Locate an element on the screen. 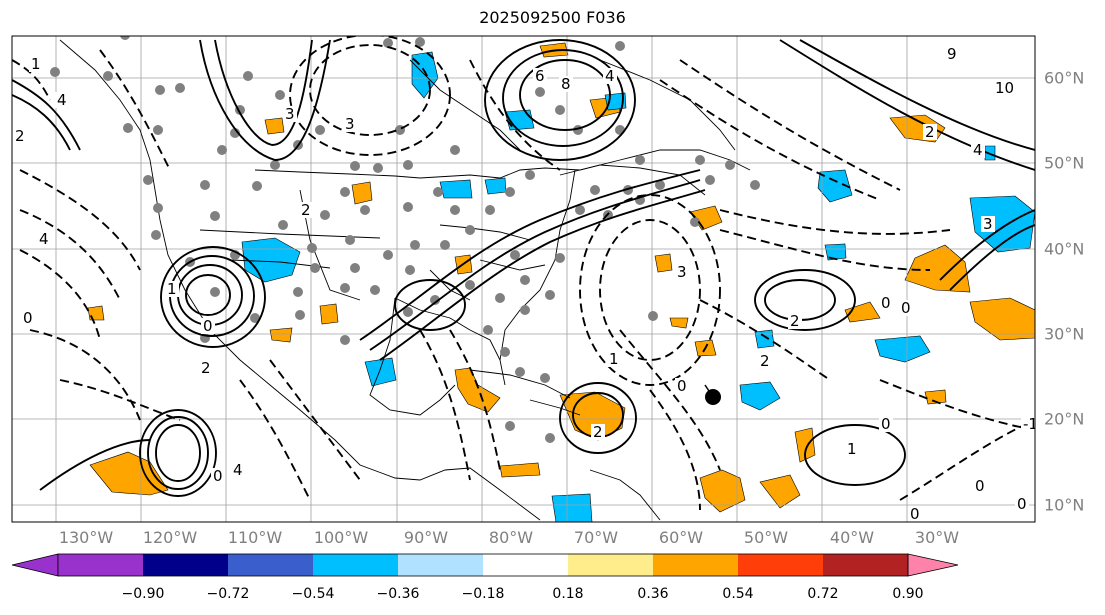 The width and height of the screenshot is (1105, 615). lon-label: 80°W is located at coordinates (511, 537).